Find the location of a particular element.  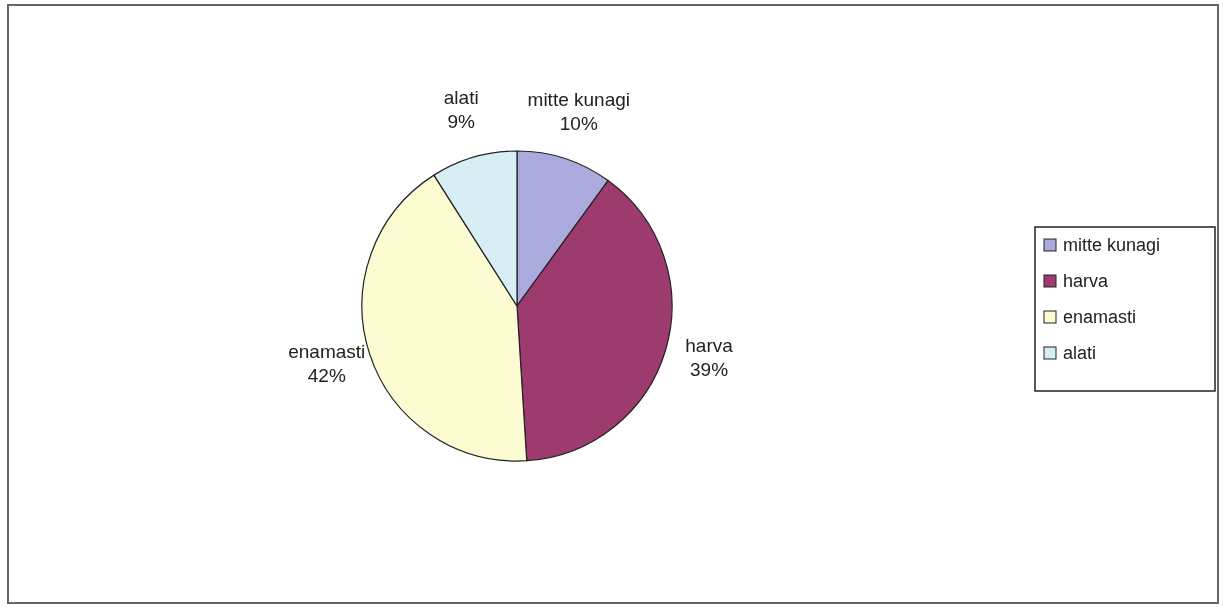

data-label: 9% is located at coordinates (461, 121).